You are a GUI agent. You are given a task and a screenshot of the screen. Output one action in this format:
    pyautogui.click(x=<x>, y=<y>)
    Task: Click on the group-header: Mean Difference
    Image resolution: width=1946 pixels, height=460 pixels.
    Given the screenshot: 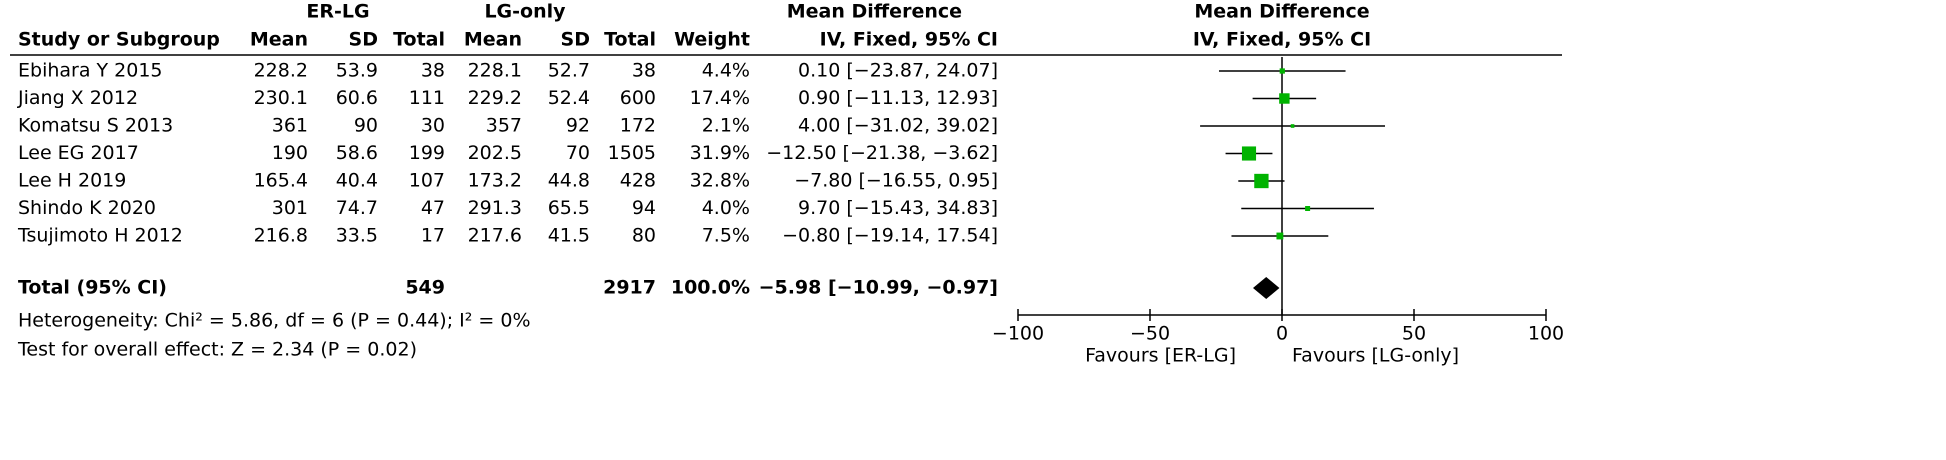 What is the action you would take?
    pyautogui.click(x=874, y=12)
    